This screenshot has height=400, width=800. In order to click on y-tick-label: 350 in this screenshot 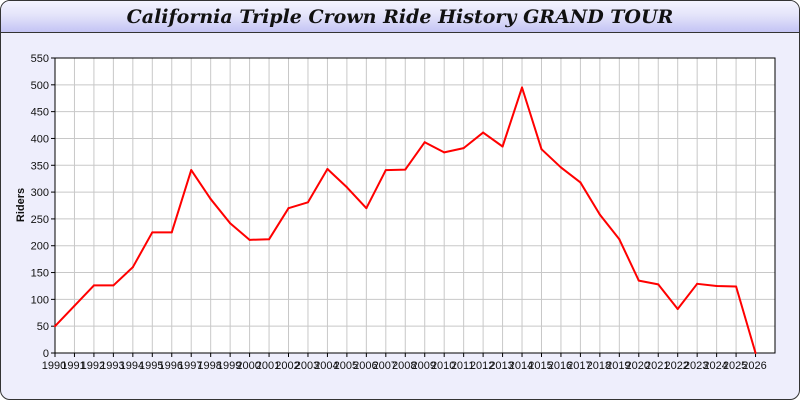, I will do `click(40, 166)`.